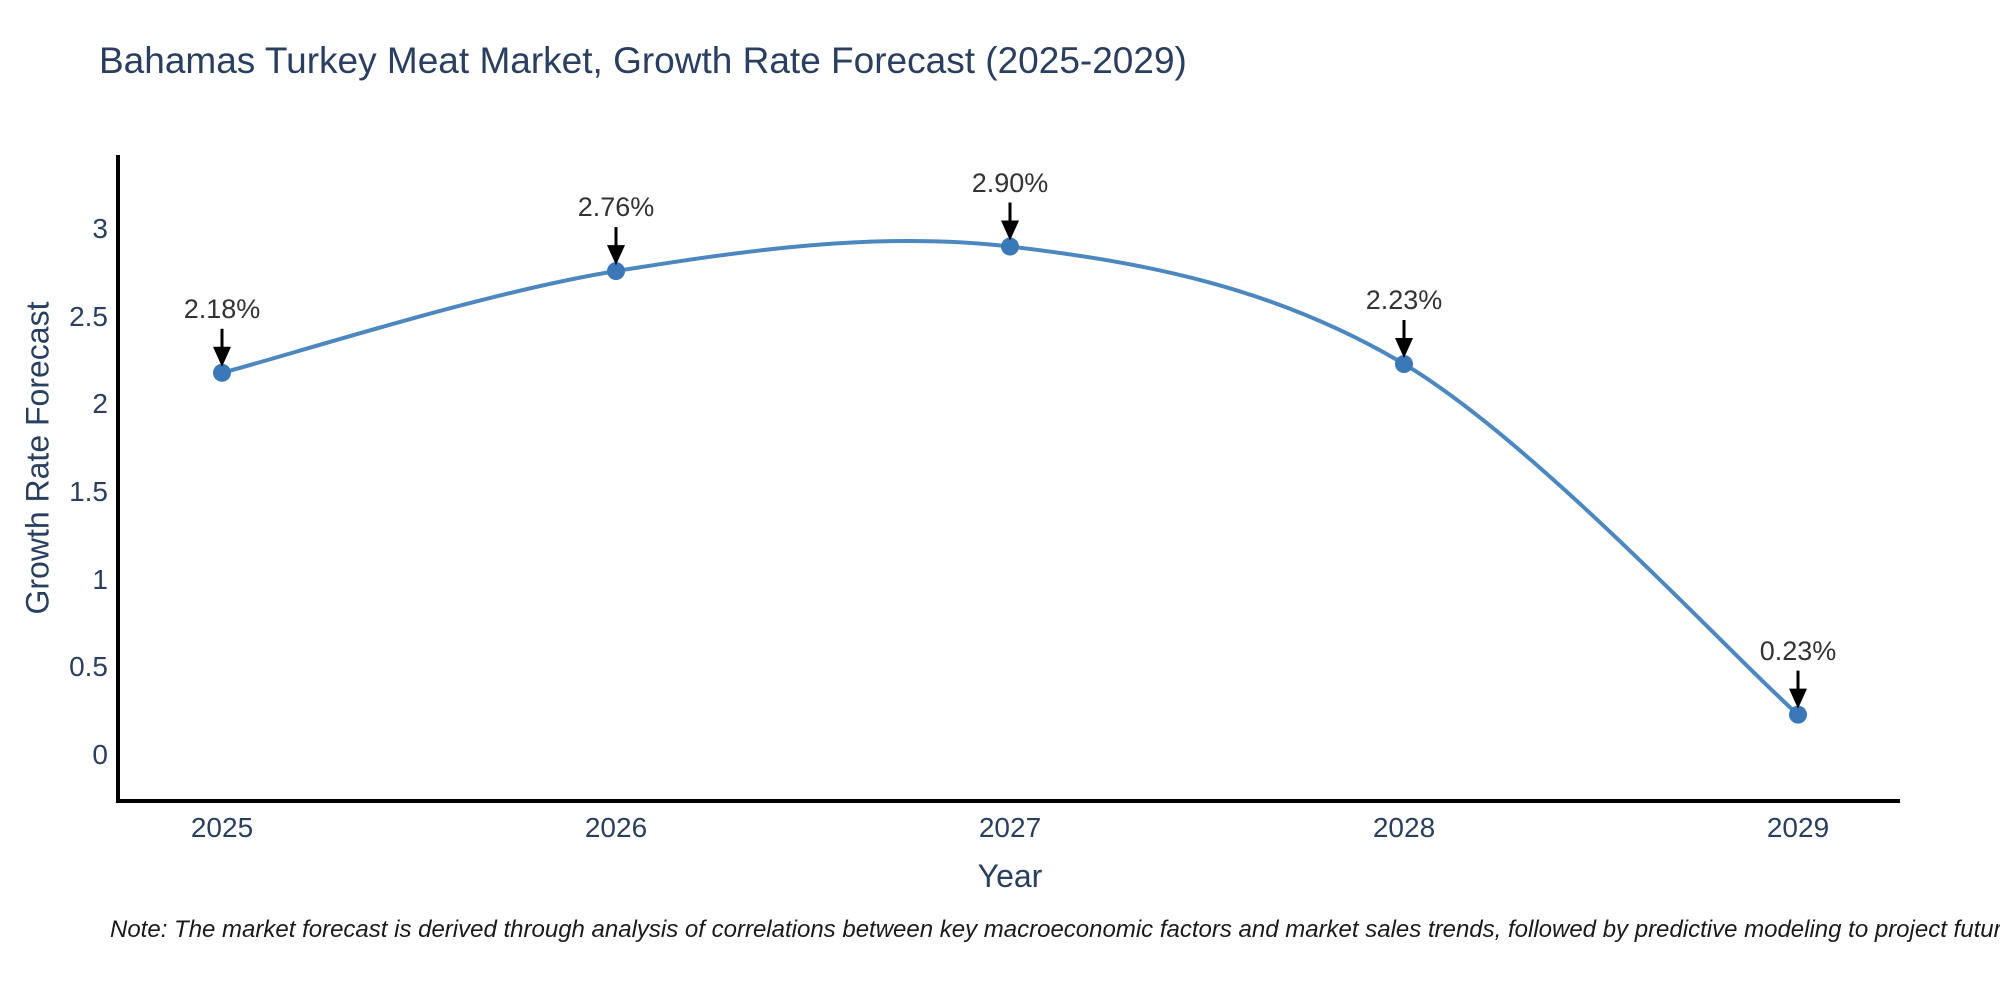  I want to click on annotation-label: 2.18%, so click(222, 308).